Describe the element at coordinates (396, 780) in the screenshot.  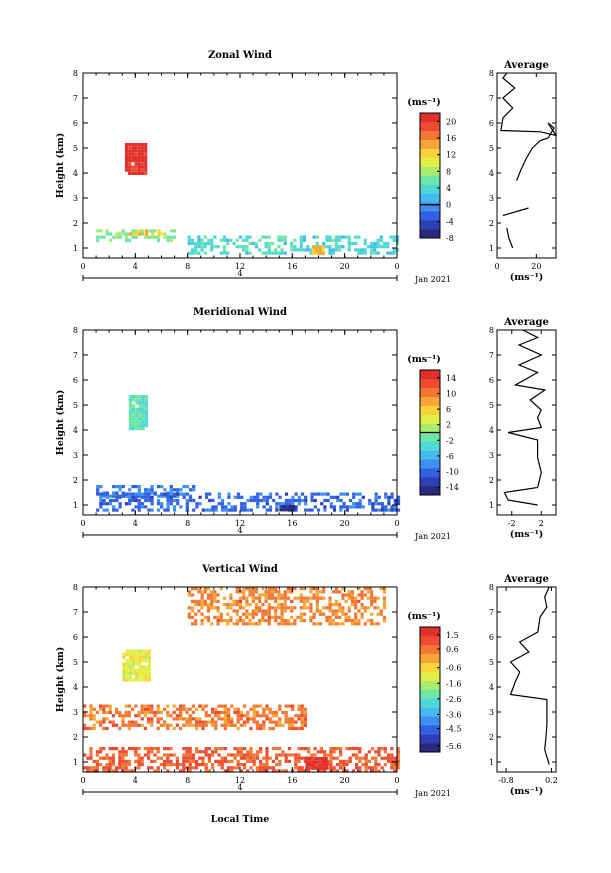
I see `panel-3-xtick-label: 0` at that location.